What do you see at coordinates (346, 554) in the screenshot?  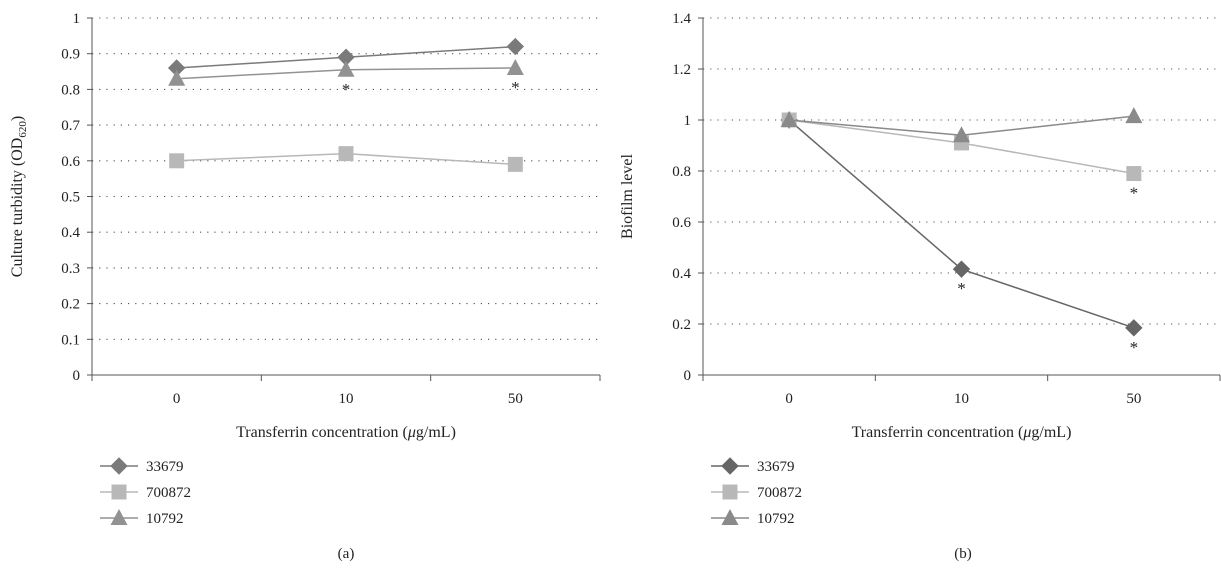 I see `panel-label: (a)` at bounding box center [346, 554].